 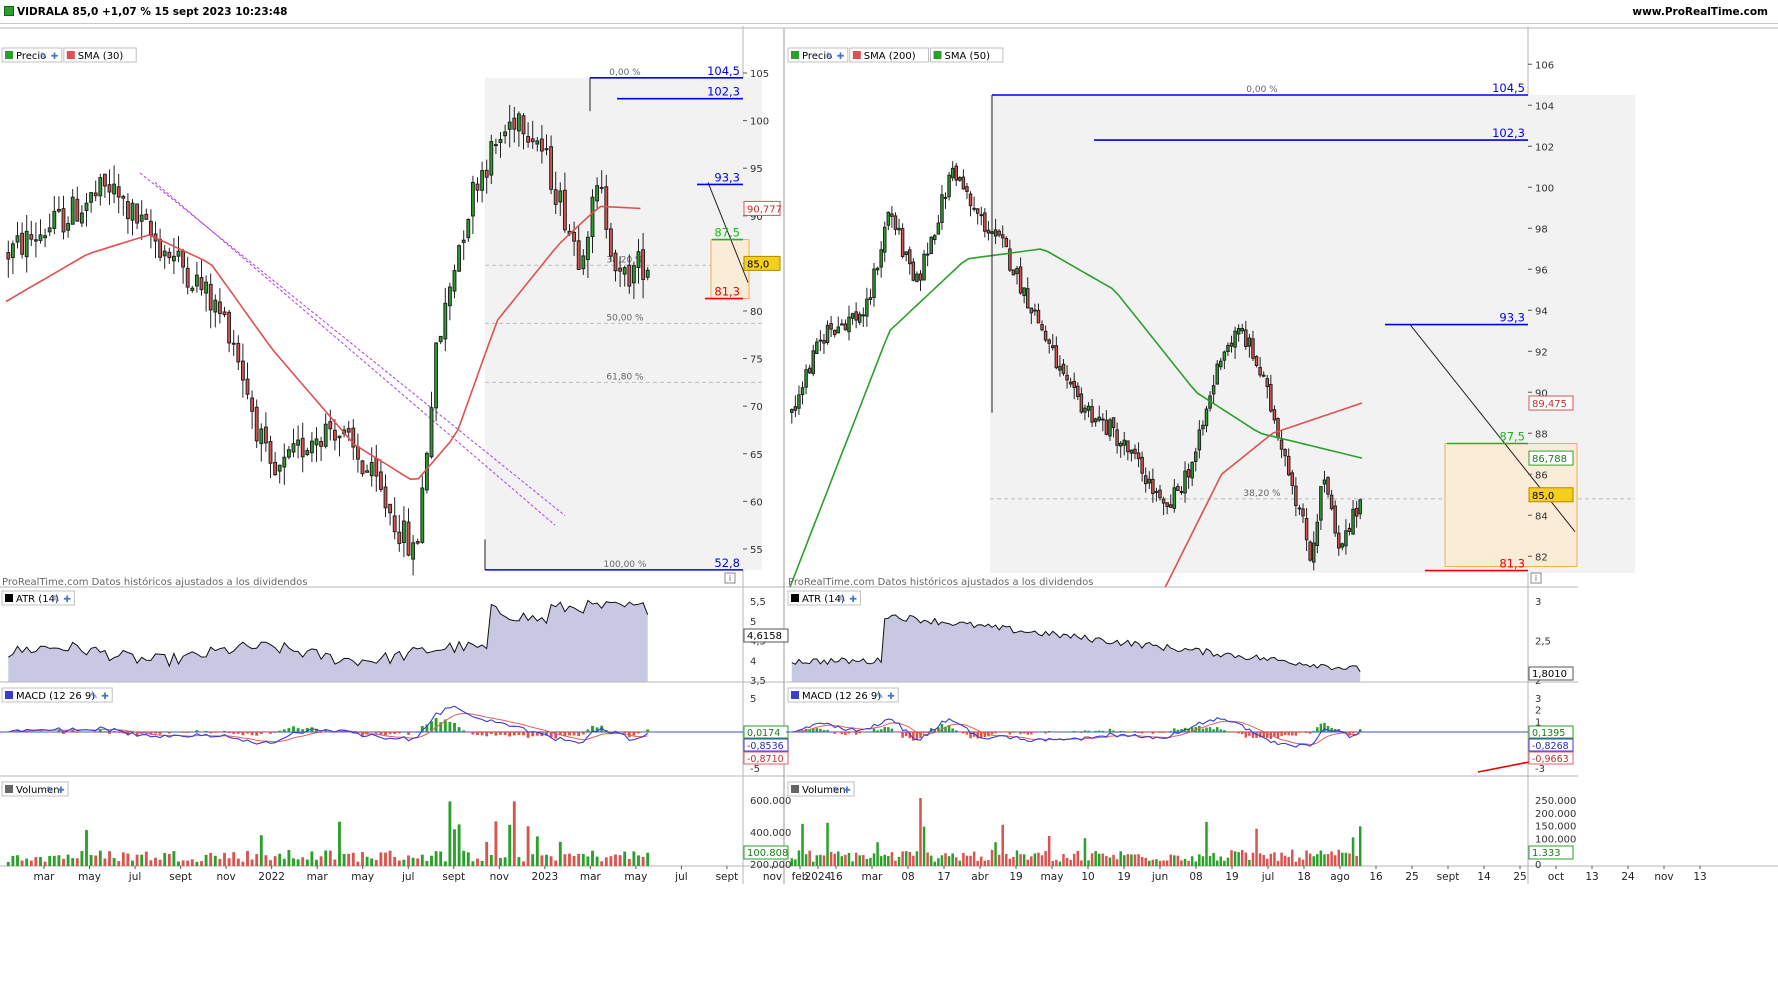 What do you see at coordinates (94, 697) in the screenshot?
I see `left-macd-wrench-icon: ✎` at bounding box center [94, 697].